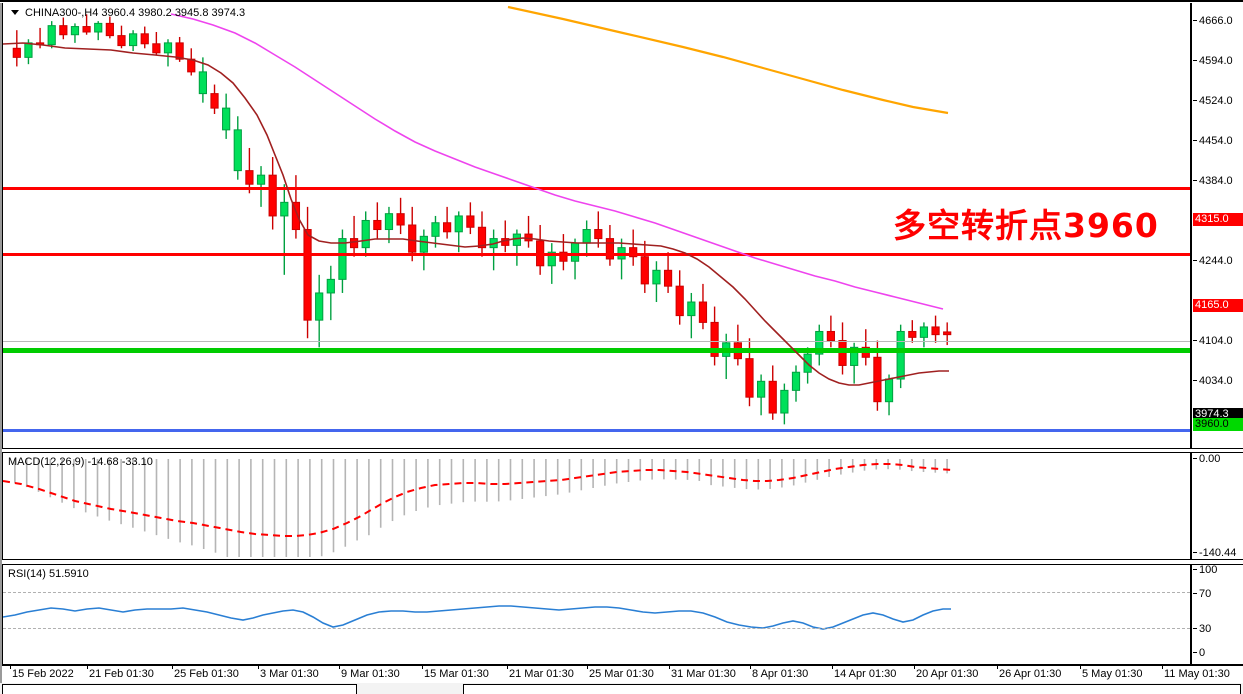  I want to click on rsi-line, so click(477, 617).